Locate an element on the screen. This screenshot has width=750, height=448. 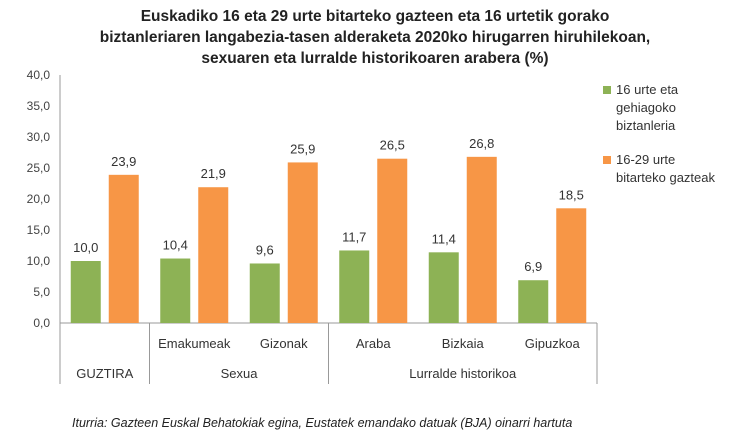
data-label: 21,9 is located at coordinates (213, 173).